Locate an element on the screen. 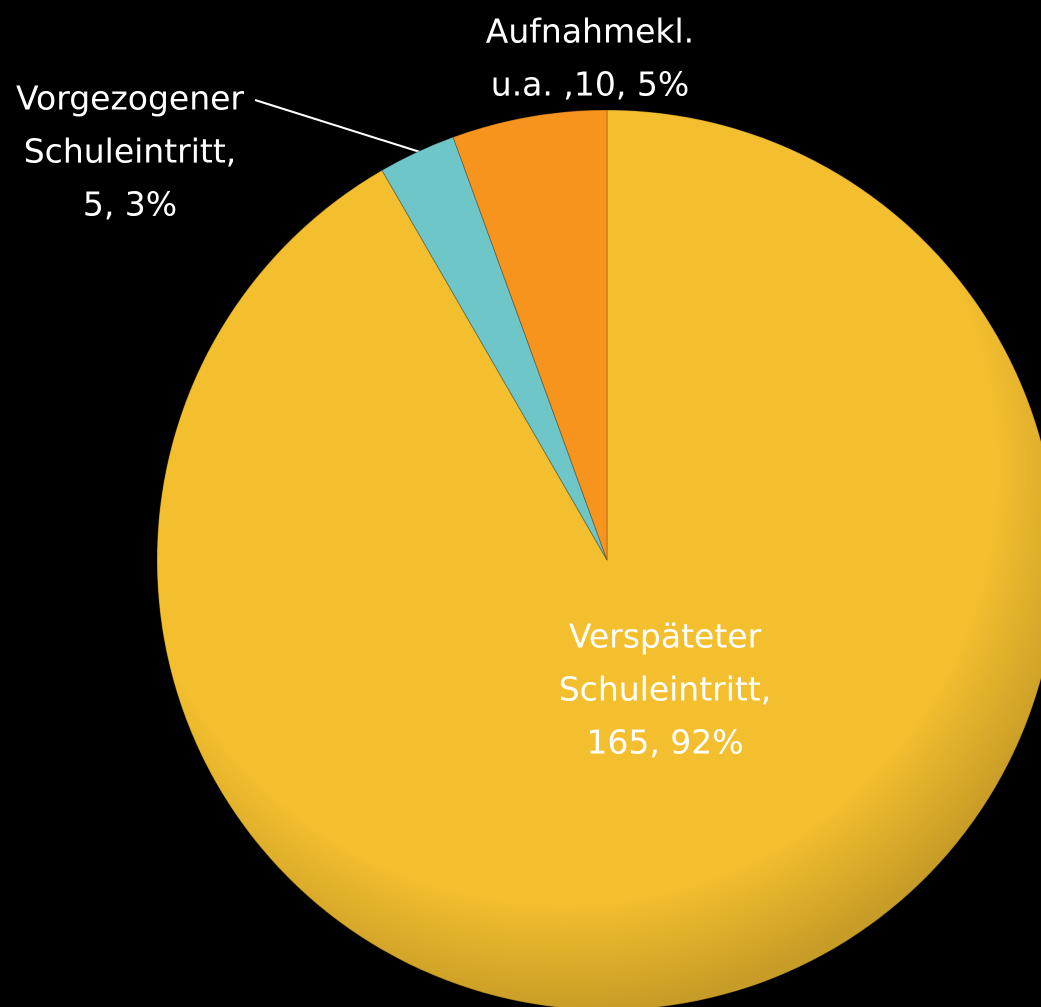 The width and height of the screenshot is (1041, 1007). leader-line is located at coordinates (337, 126).